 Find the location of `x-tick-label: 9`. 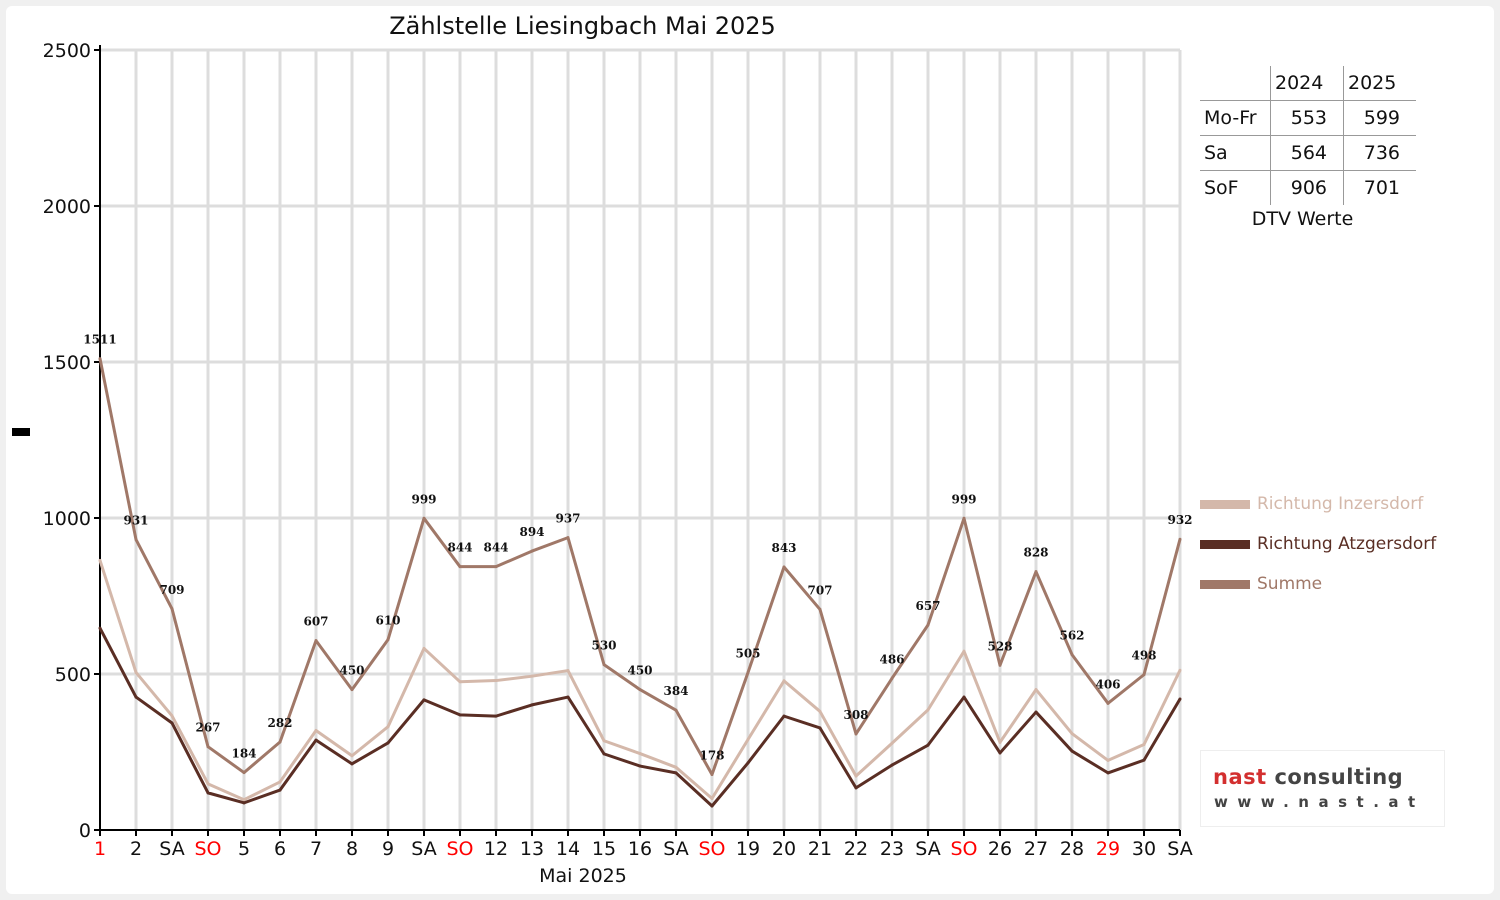

x-tick-label: 9 is located at coordinates (388, 849).